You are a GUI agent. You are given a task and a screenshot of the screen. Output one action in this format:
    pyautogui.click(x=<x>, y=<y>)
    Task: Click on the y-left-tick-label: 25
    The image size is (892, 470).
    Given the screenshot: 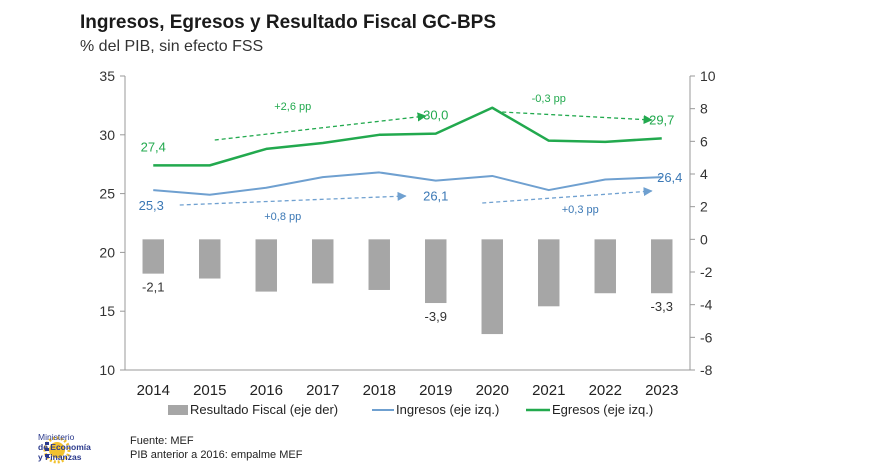 What is the action you would take?
    pyautogui.click(x=107, y=194)
    